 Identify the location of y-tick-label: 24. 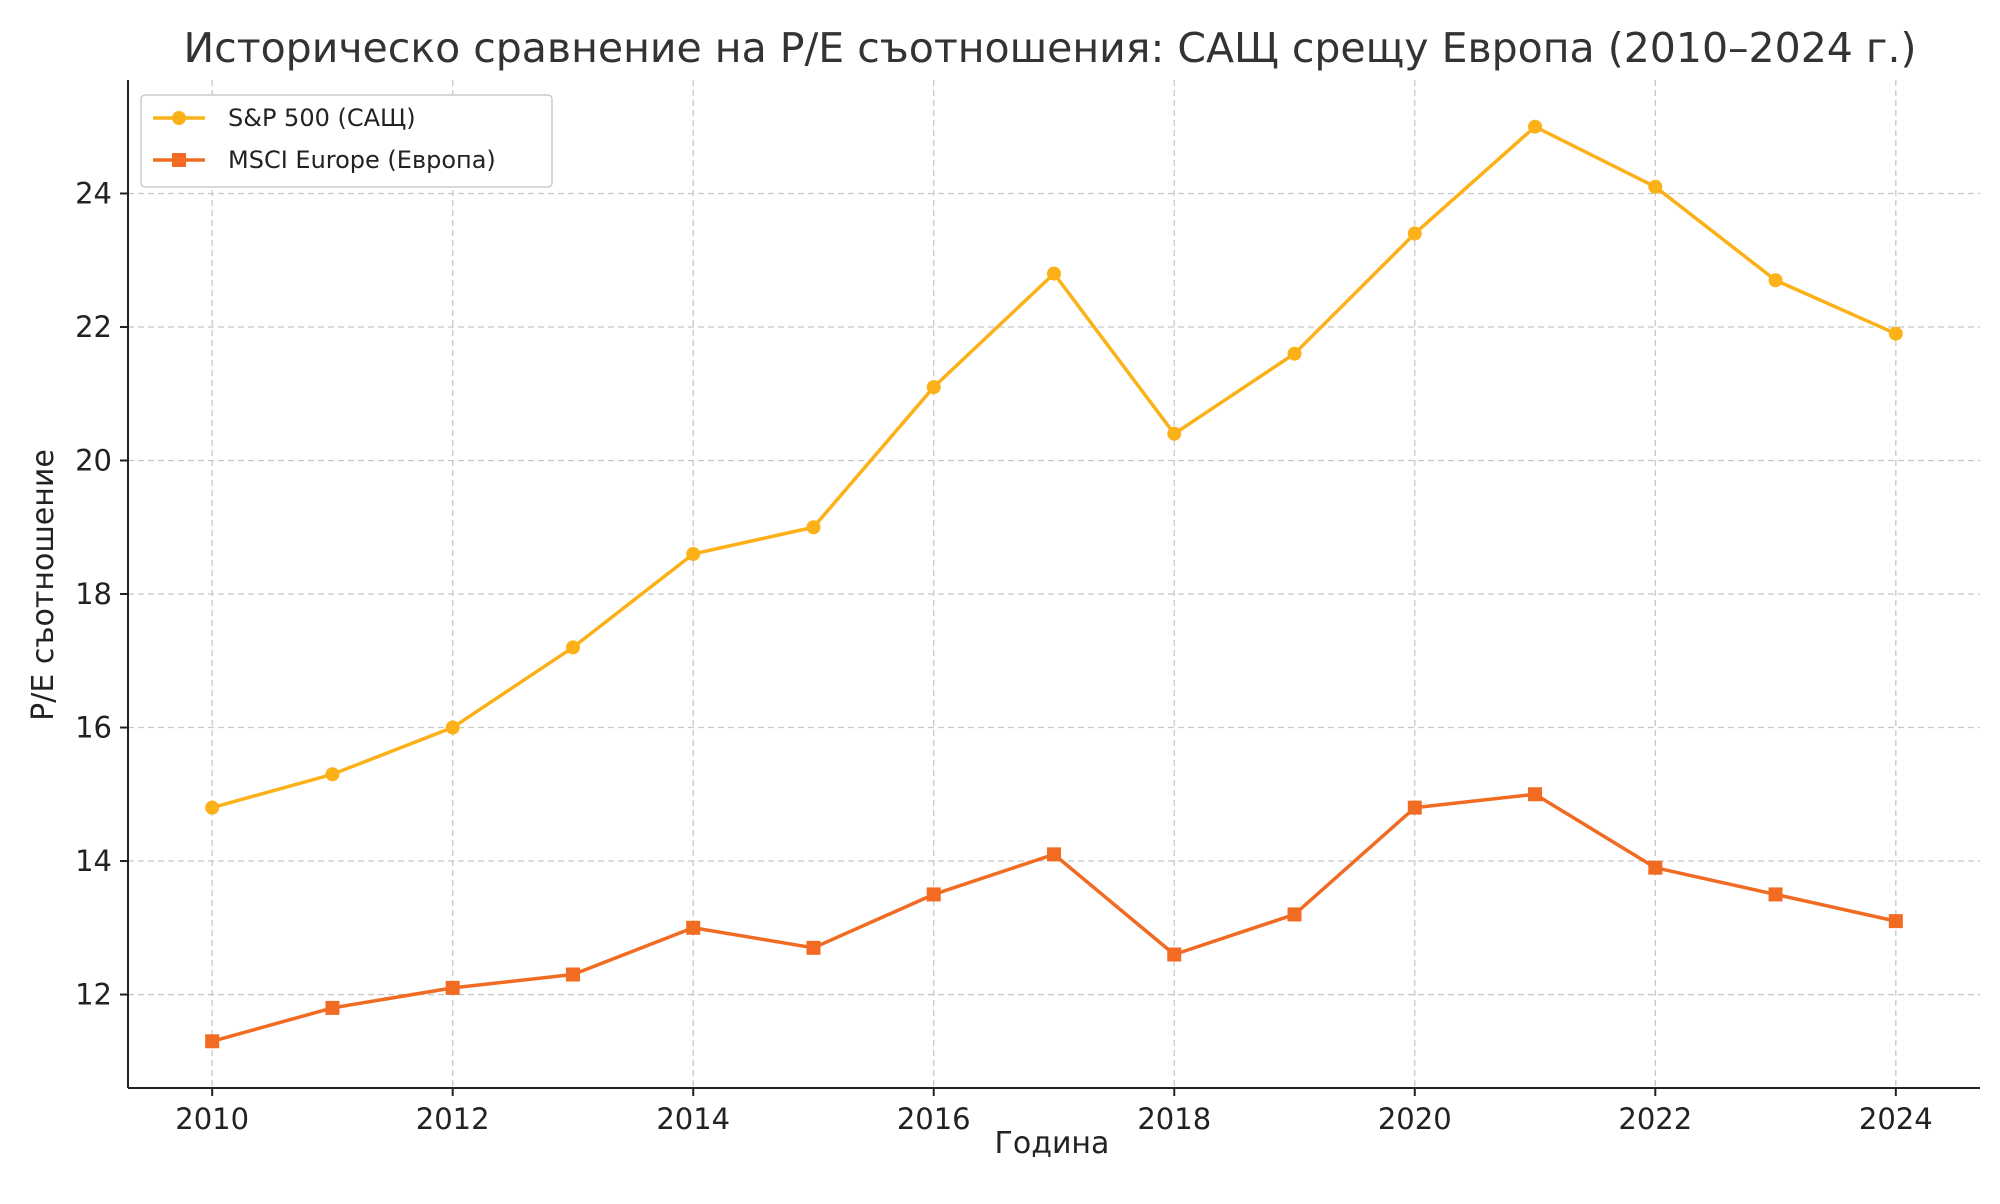
(93, 193).